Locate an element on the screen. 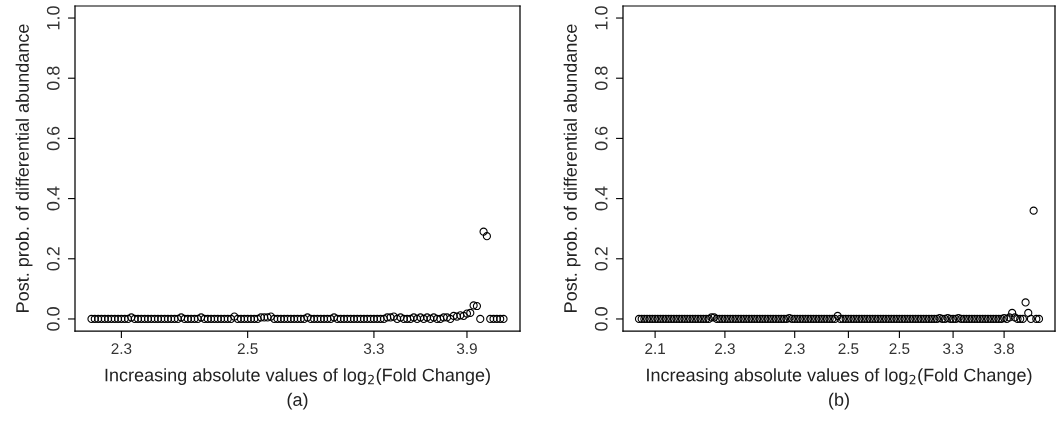 The height and width of the screenshot is (427, 1057). text: (b) is located at coordinates (839, 401).